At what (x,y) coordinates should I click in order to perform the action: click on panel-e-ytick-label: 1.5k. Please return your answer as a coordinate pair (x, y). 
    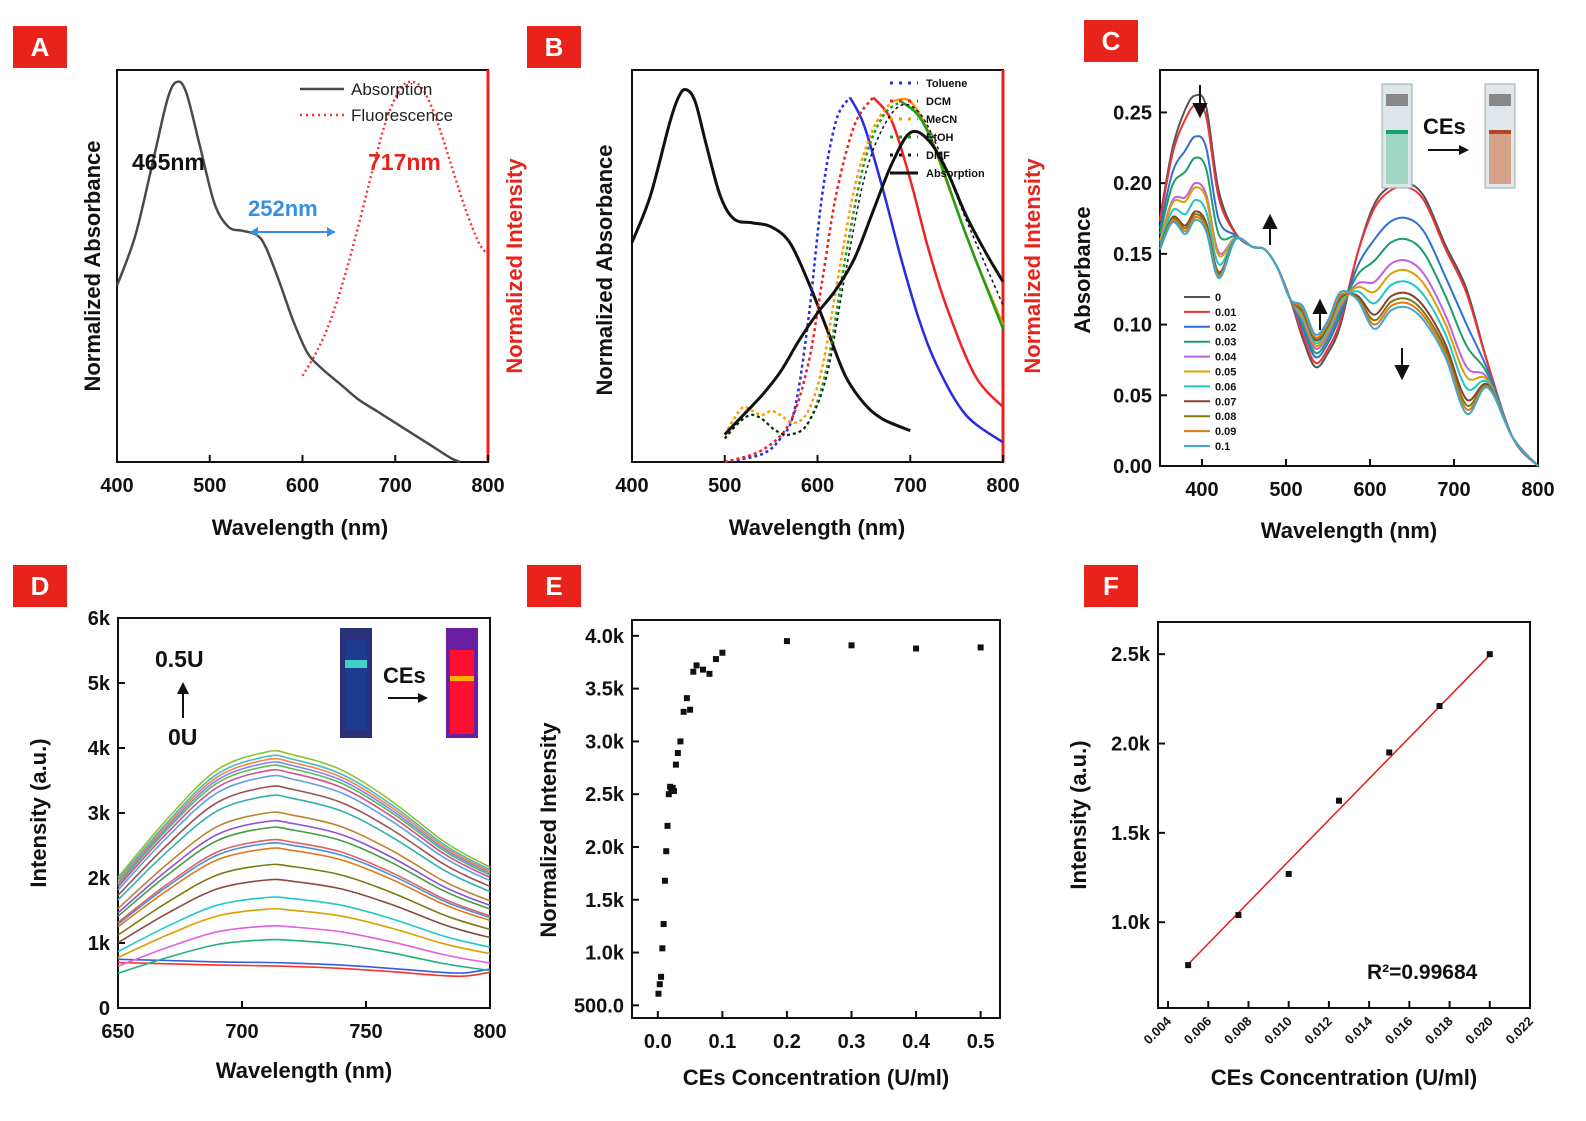
    Looking at the image, I should click on (605, 901).